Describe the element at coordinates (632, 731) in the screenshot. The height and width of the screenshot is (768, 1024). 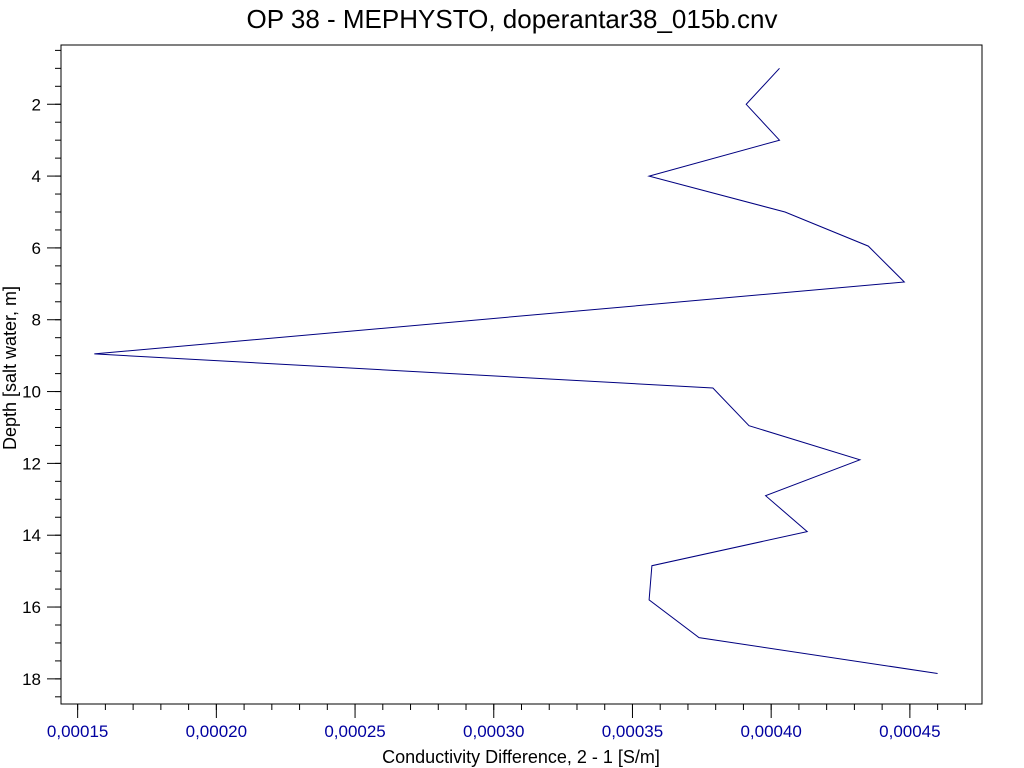
I see `x-tick-label: 0,00035` at that location.